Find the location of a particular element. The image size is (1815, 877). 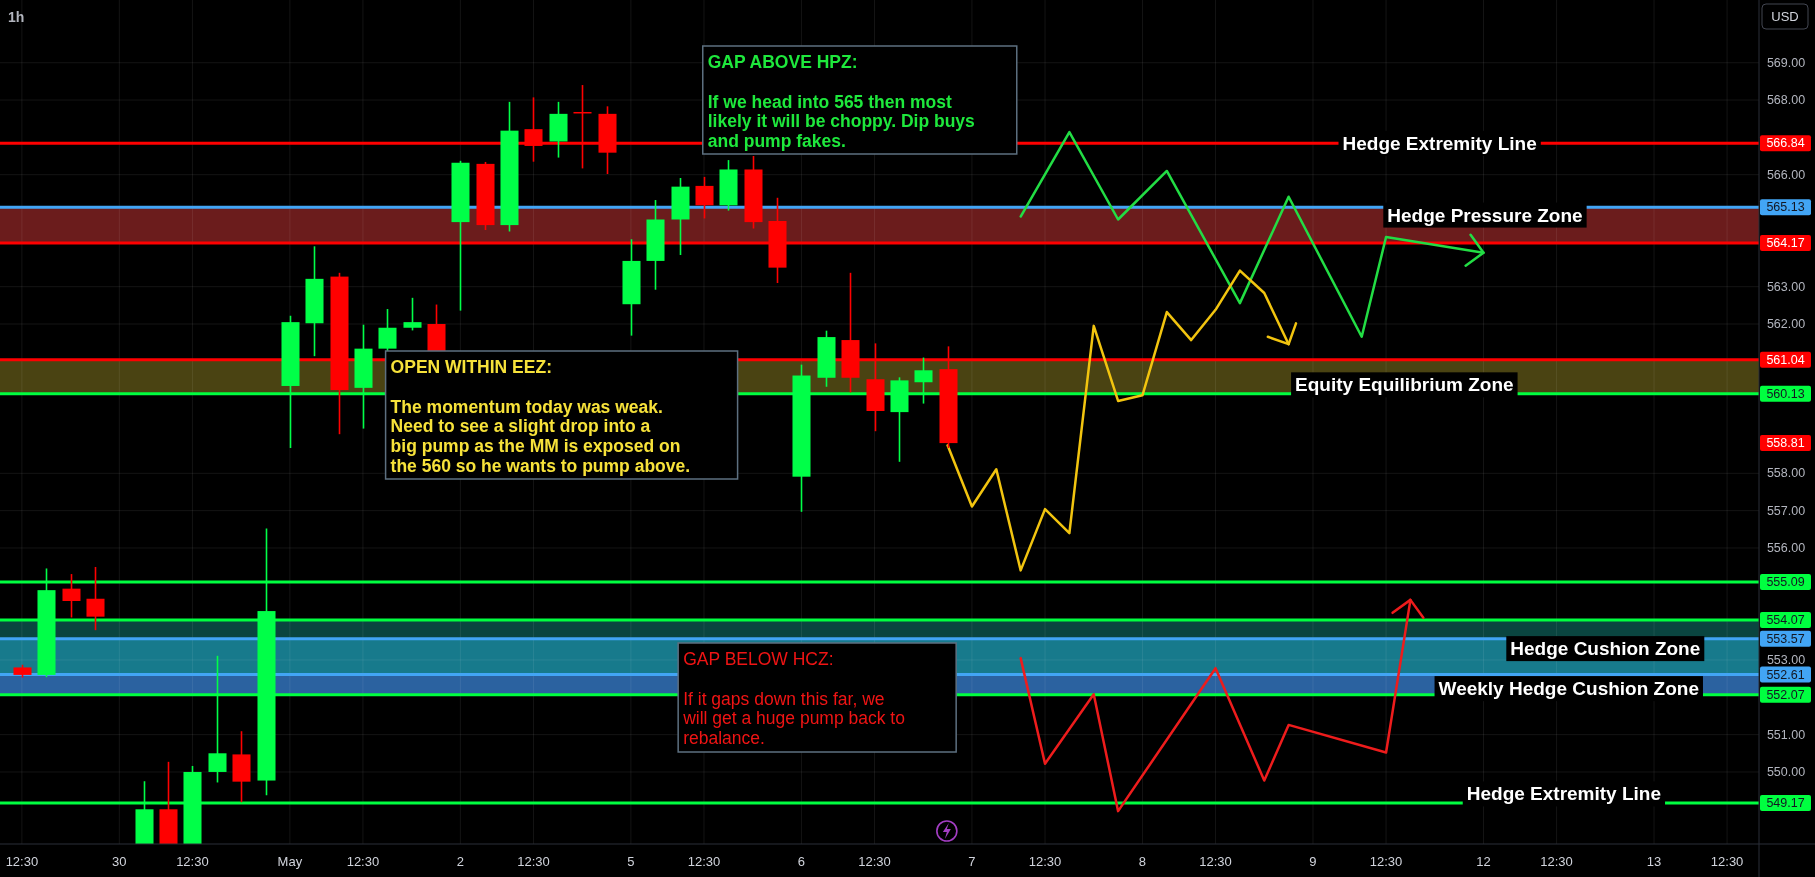

annotation: GAP ABOVE HPZ: If we head into 565 then most likely it will be choppy. Dip buys and pump fakes. is located at coordinates (841, 102).